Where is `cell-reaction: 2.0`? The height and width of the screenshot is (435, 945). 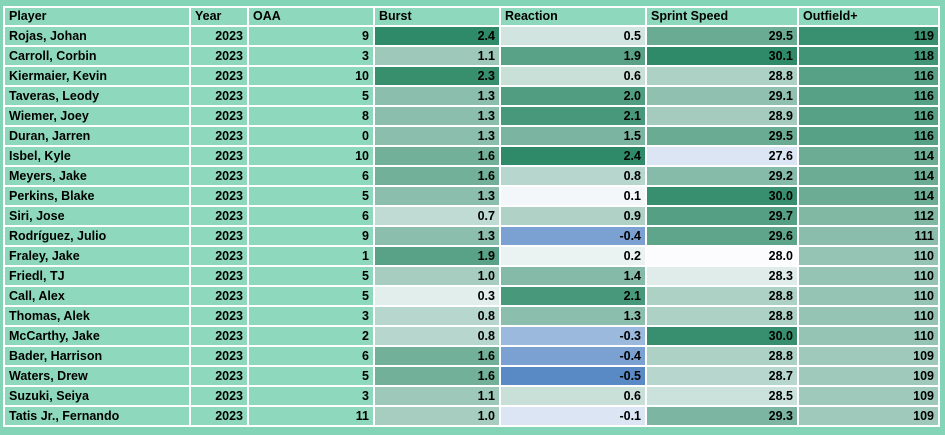
cell-reaction: 2.0 is located at coordinates (573, 96).